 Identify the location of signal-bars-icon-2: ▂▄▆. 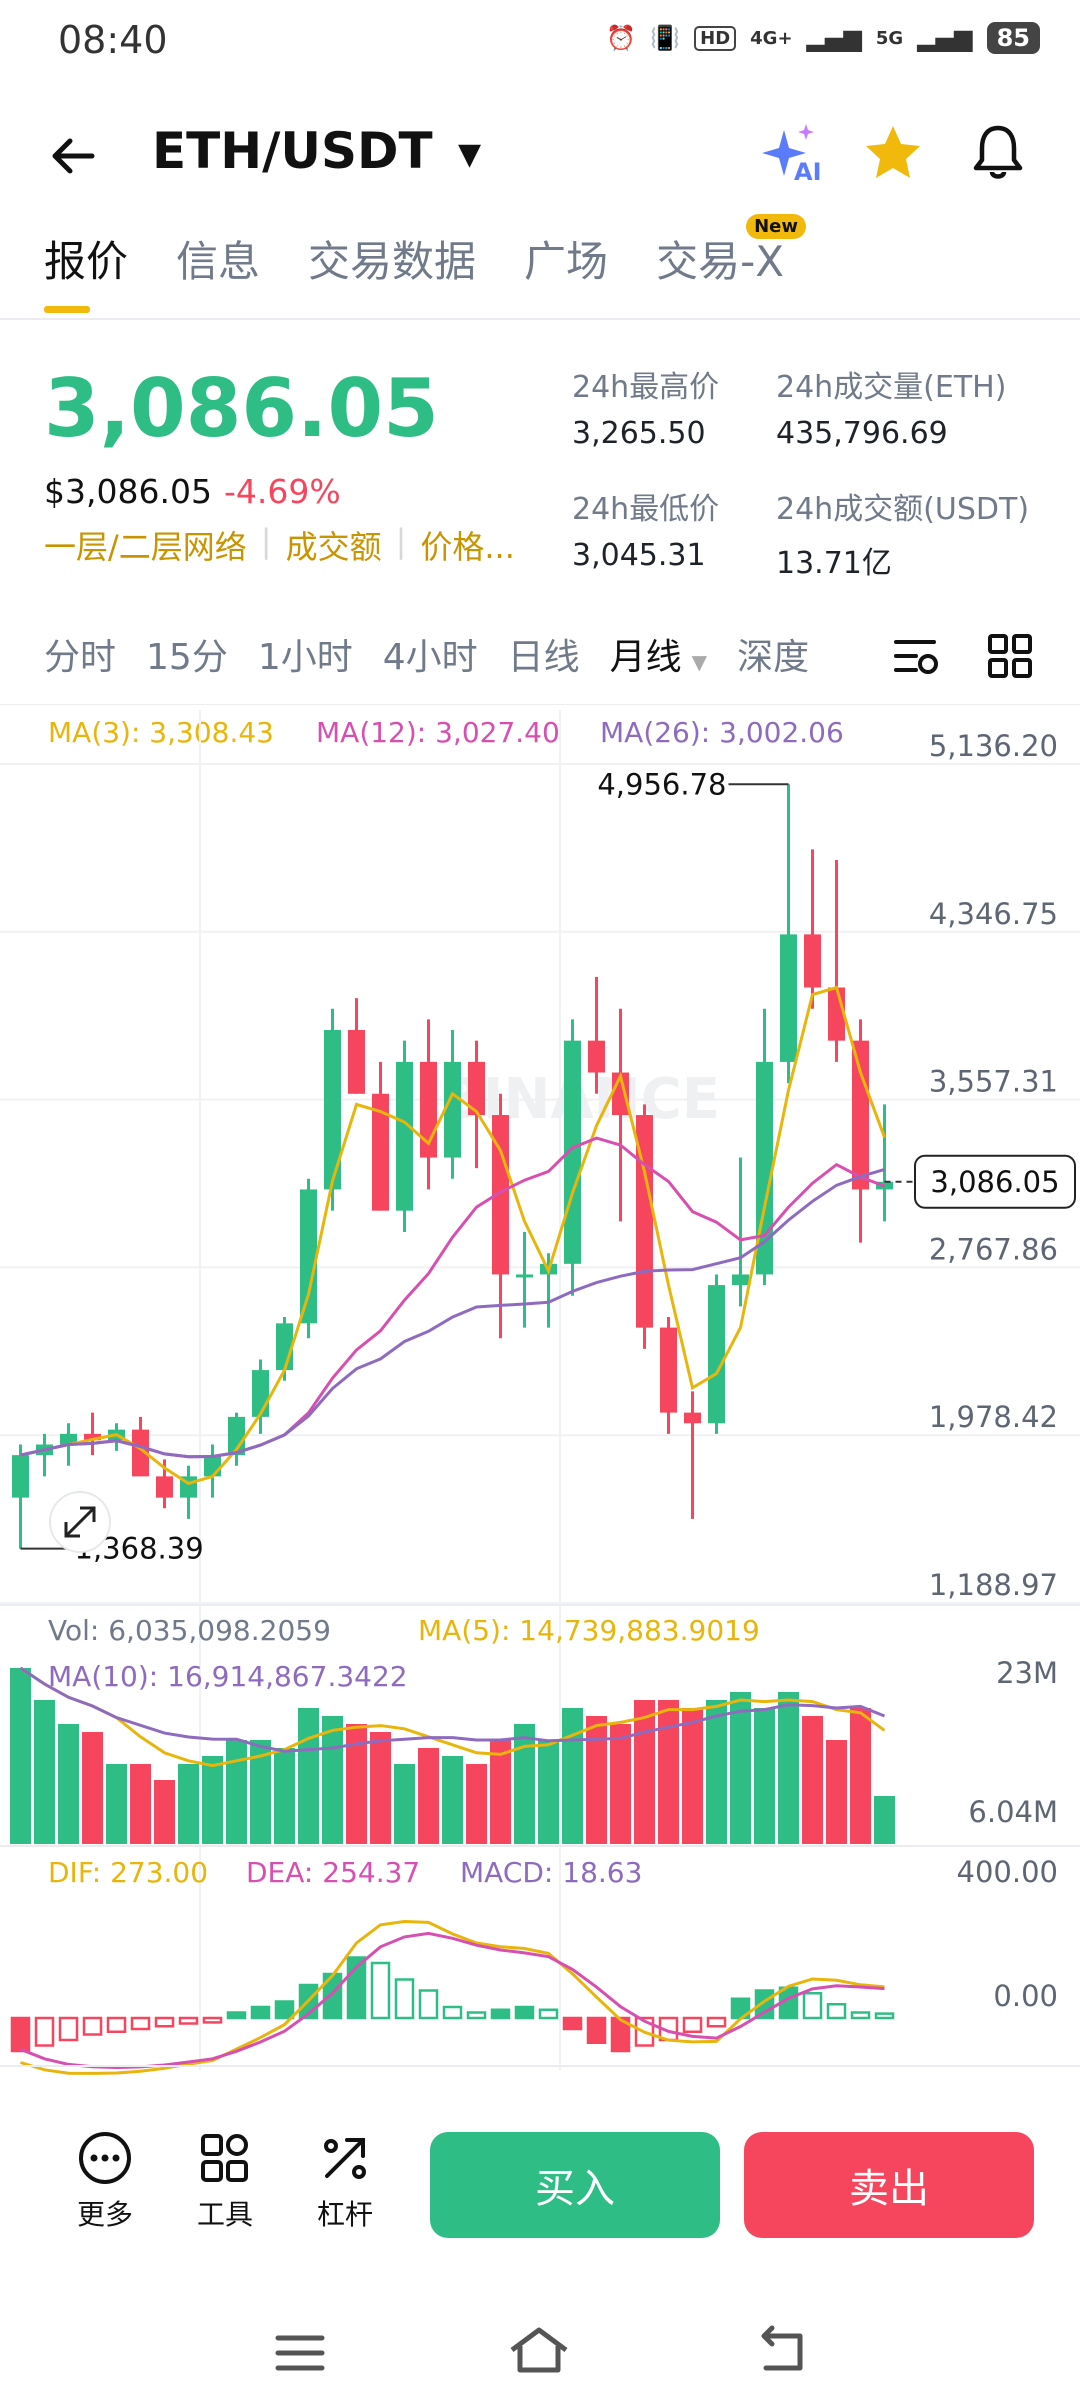
(945, 38).